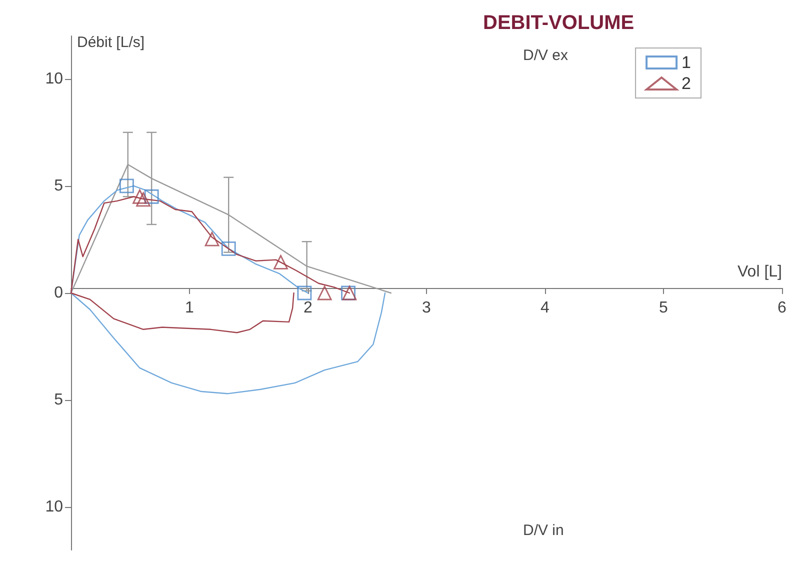 This screenshot has width=804, height=576. I want to click on x-tick-label: 6, so click(782, 308).